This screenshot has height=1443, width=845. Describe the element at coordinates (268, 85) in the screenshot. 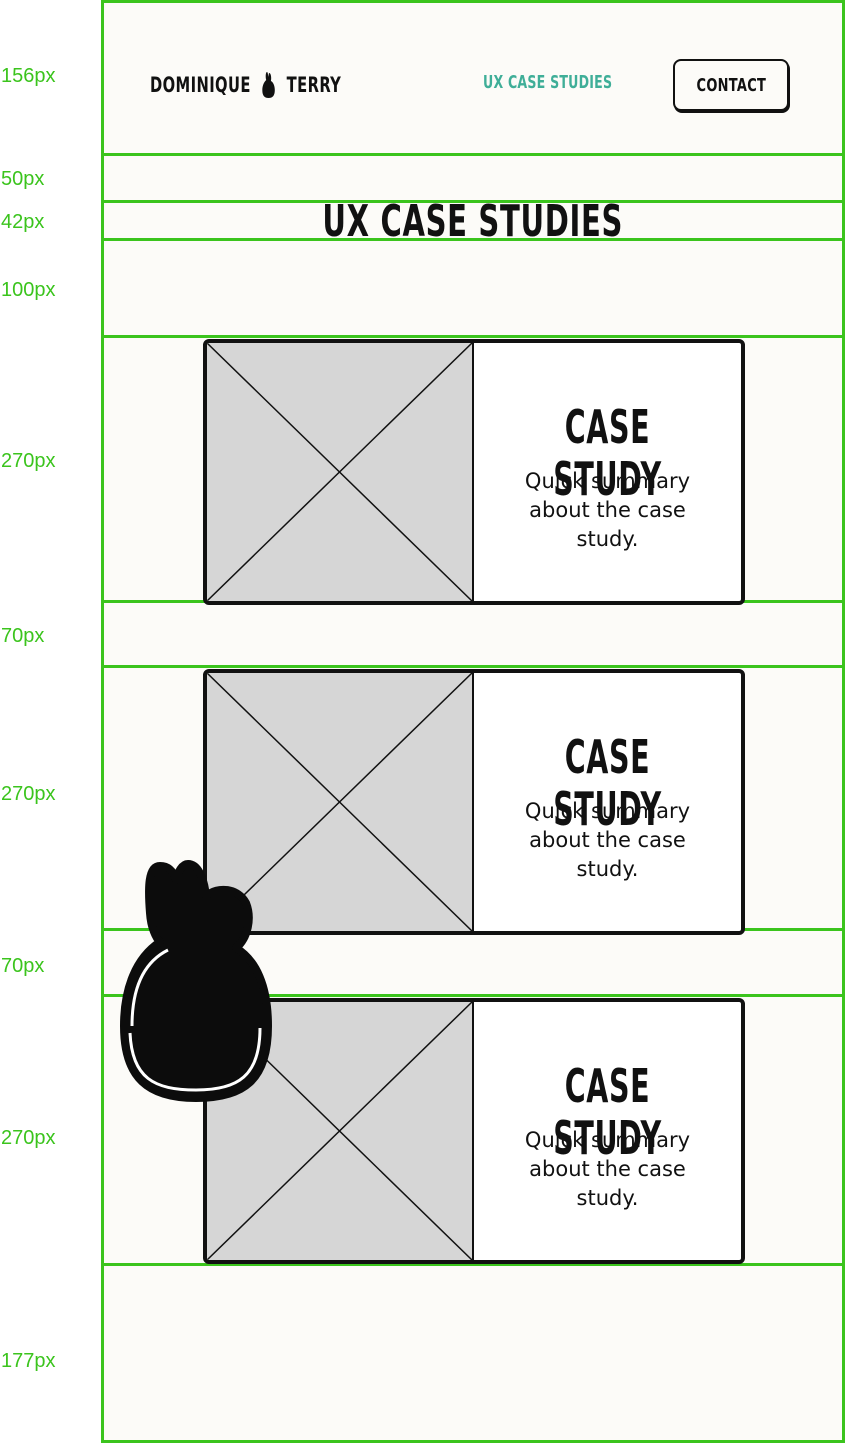

I see `bunny-icon` at that location.